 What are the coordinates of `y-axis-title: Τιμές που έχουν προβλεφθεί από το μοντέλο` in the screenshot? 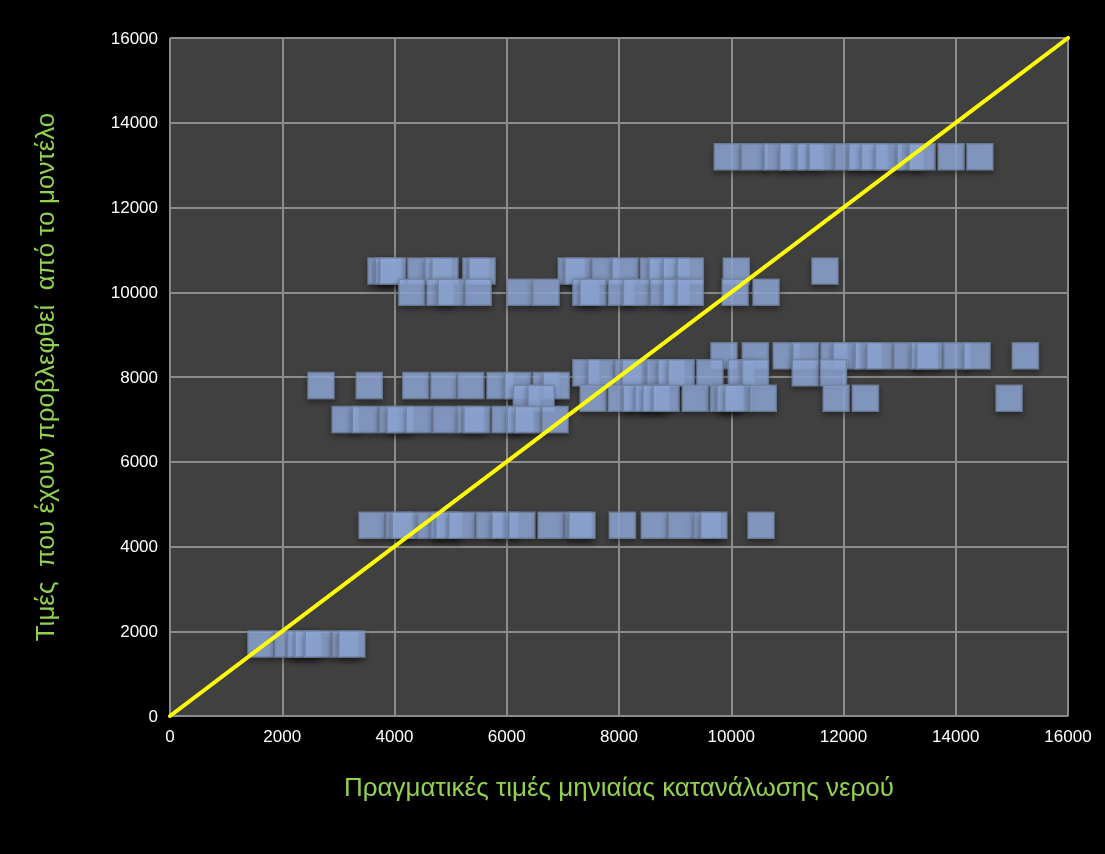 It's located at (45, 377).